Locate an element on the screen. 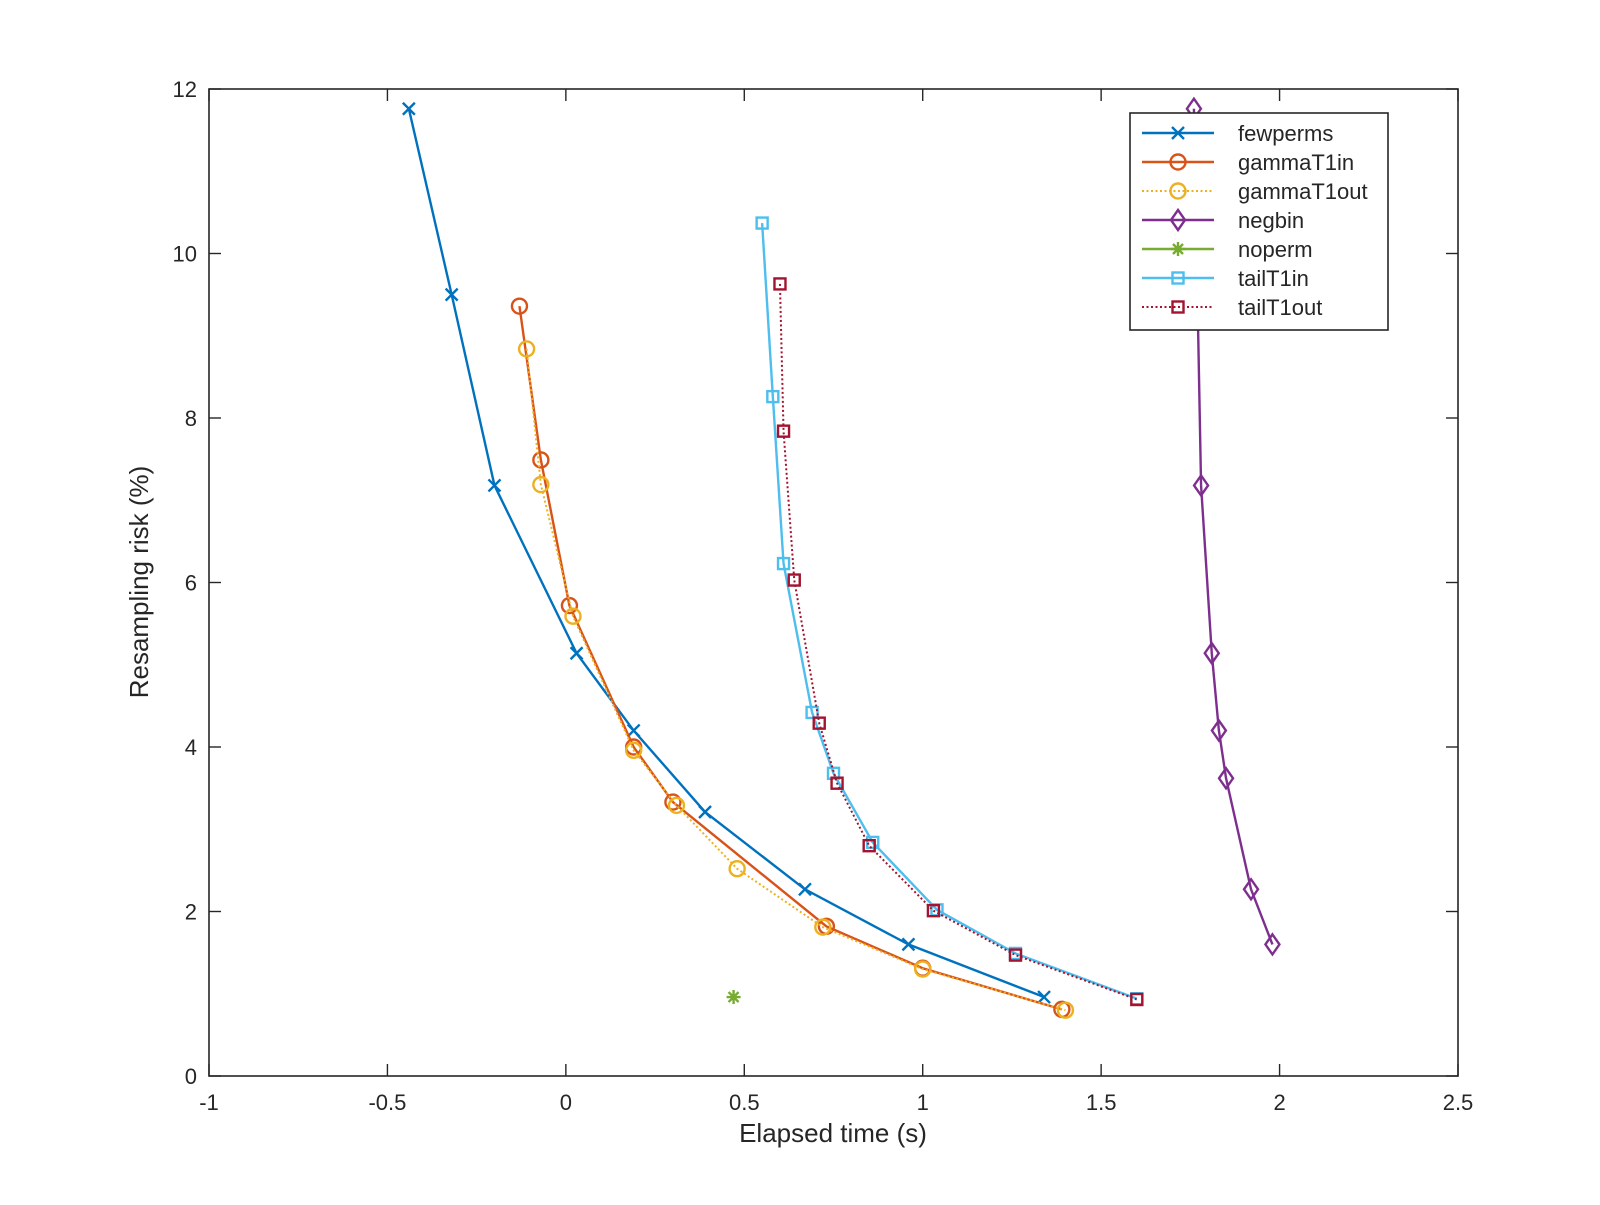 The width and height of the screenshot is (1600, 1205). legend-entry-gammaT1out: gammaT1out is located at coordinates (1255, 191).